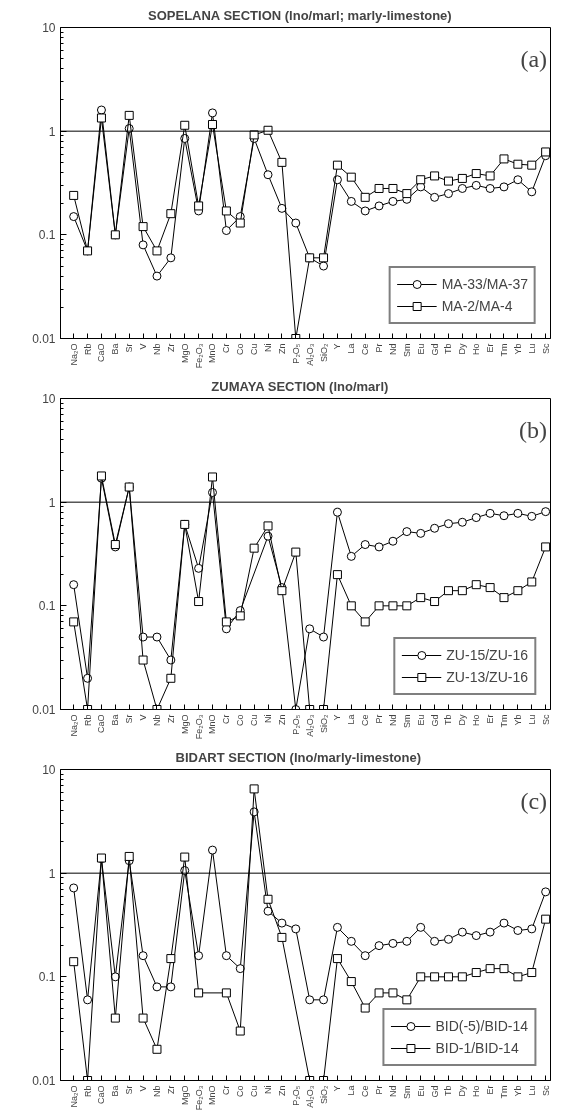 The image size is (564, 1115). Describe the element at coordinates (484, 284) in the screenshot. I see `legend-label: MA-33/MA-37` at that location.